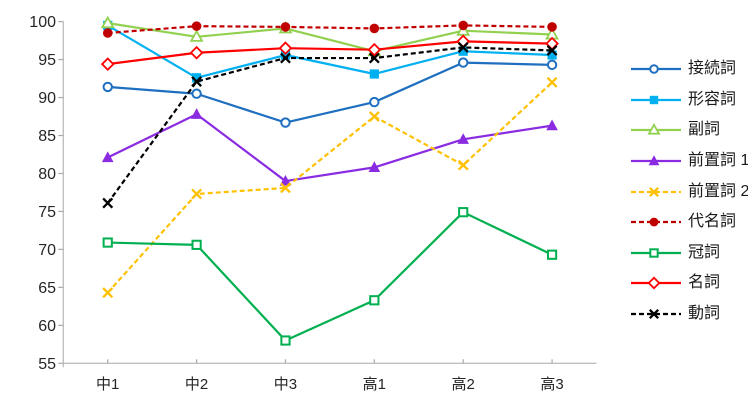 The image size is (748, 417). I want to click on series-line-conjunction, so click(330, 92).